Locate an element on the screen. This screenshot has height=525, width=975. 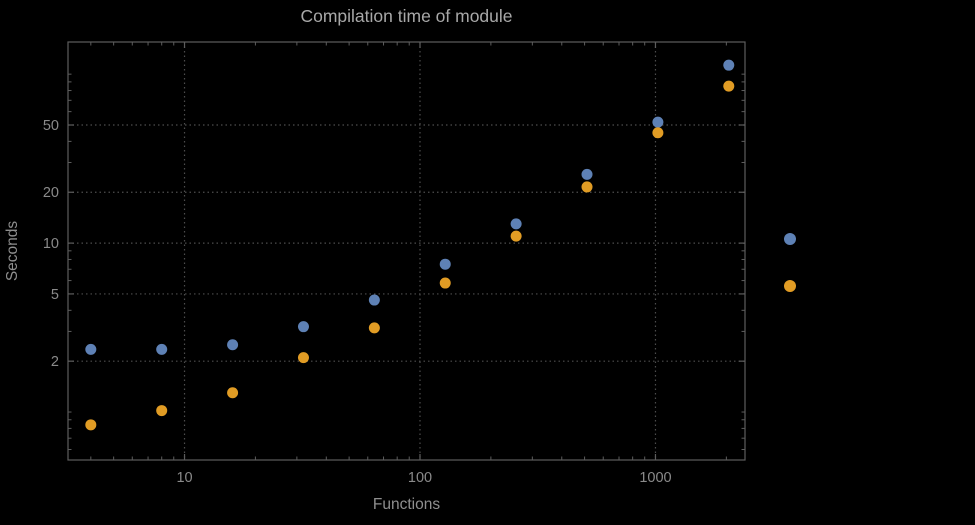
x-tick-label-10: 10 is located at coordinates (184, 478).